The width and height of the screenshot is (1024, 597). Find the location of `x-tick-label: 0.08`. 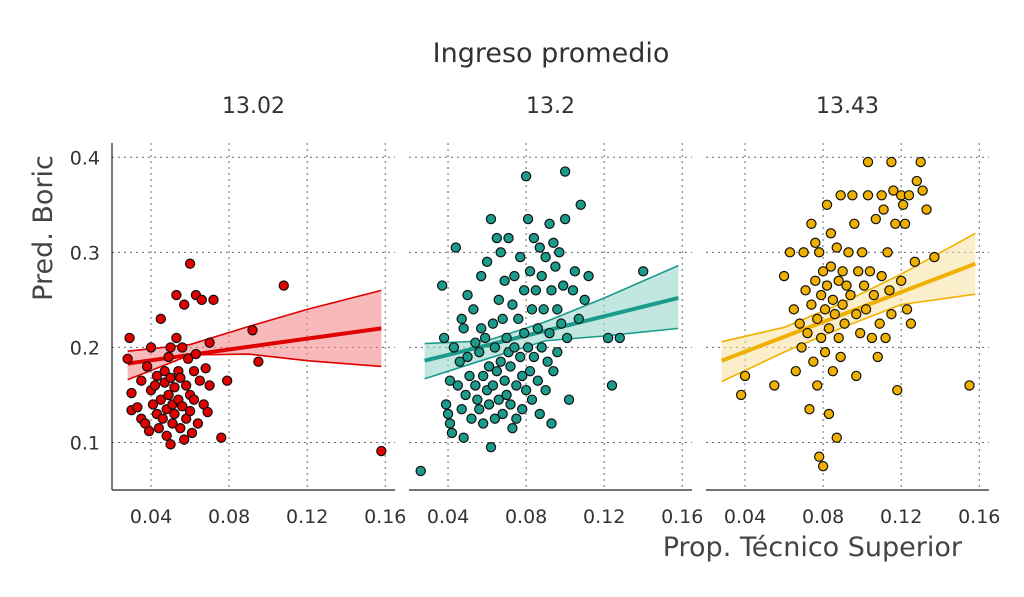

x-tick-label: 0.08 is located at coordinates (229, 517).